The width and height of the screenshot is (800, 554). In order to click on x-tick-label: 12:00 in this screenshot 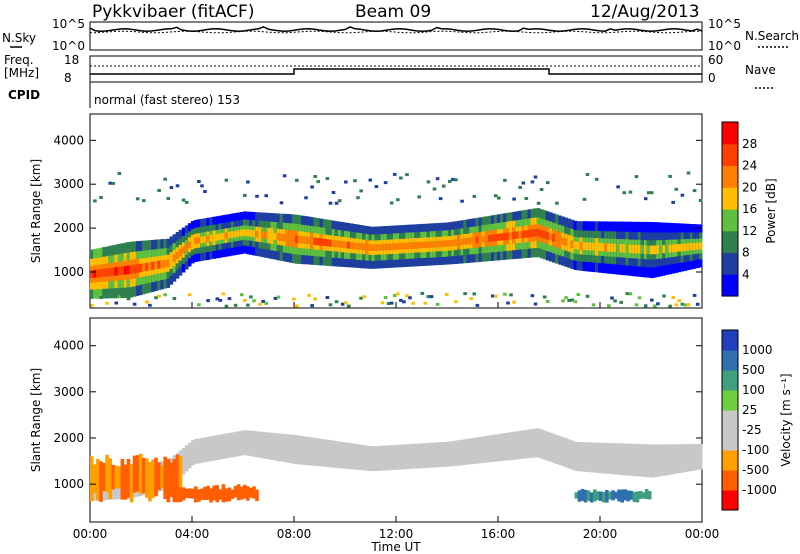, I will do `click(396, 534)`.